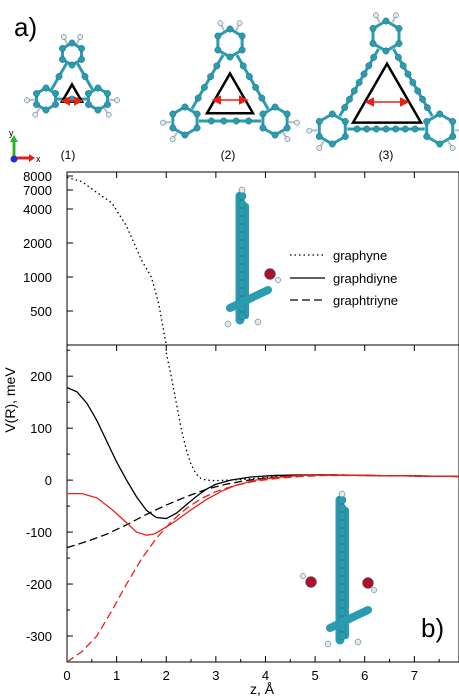 The height and width of the screenshot is (698, 459). What do you see at coordinates (166, 675) in the screenshot?
I see `x-tick-label: 2` at bounding box center [166, 675].